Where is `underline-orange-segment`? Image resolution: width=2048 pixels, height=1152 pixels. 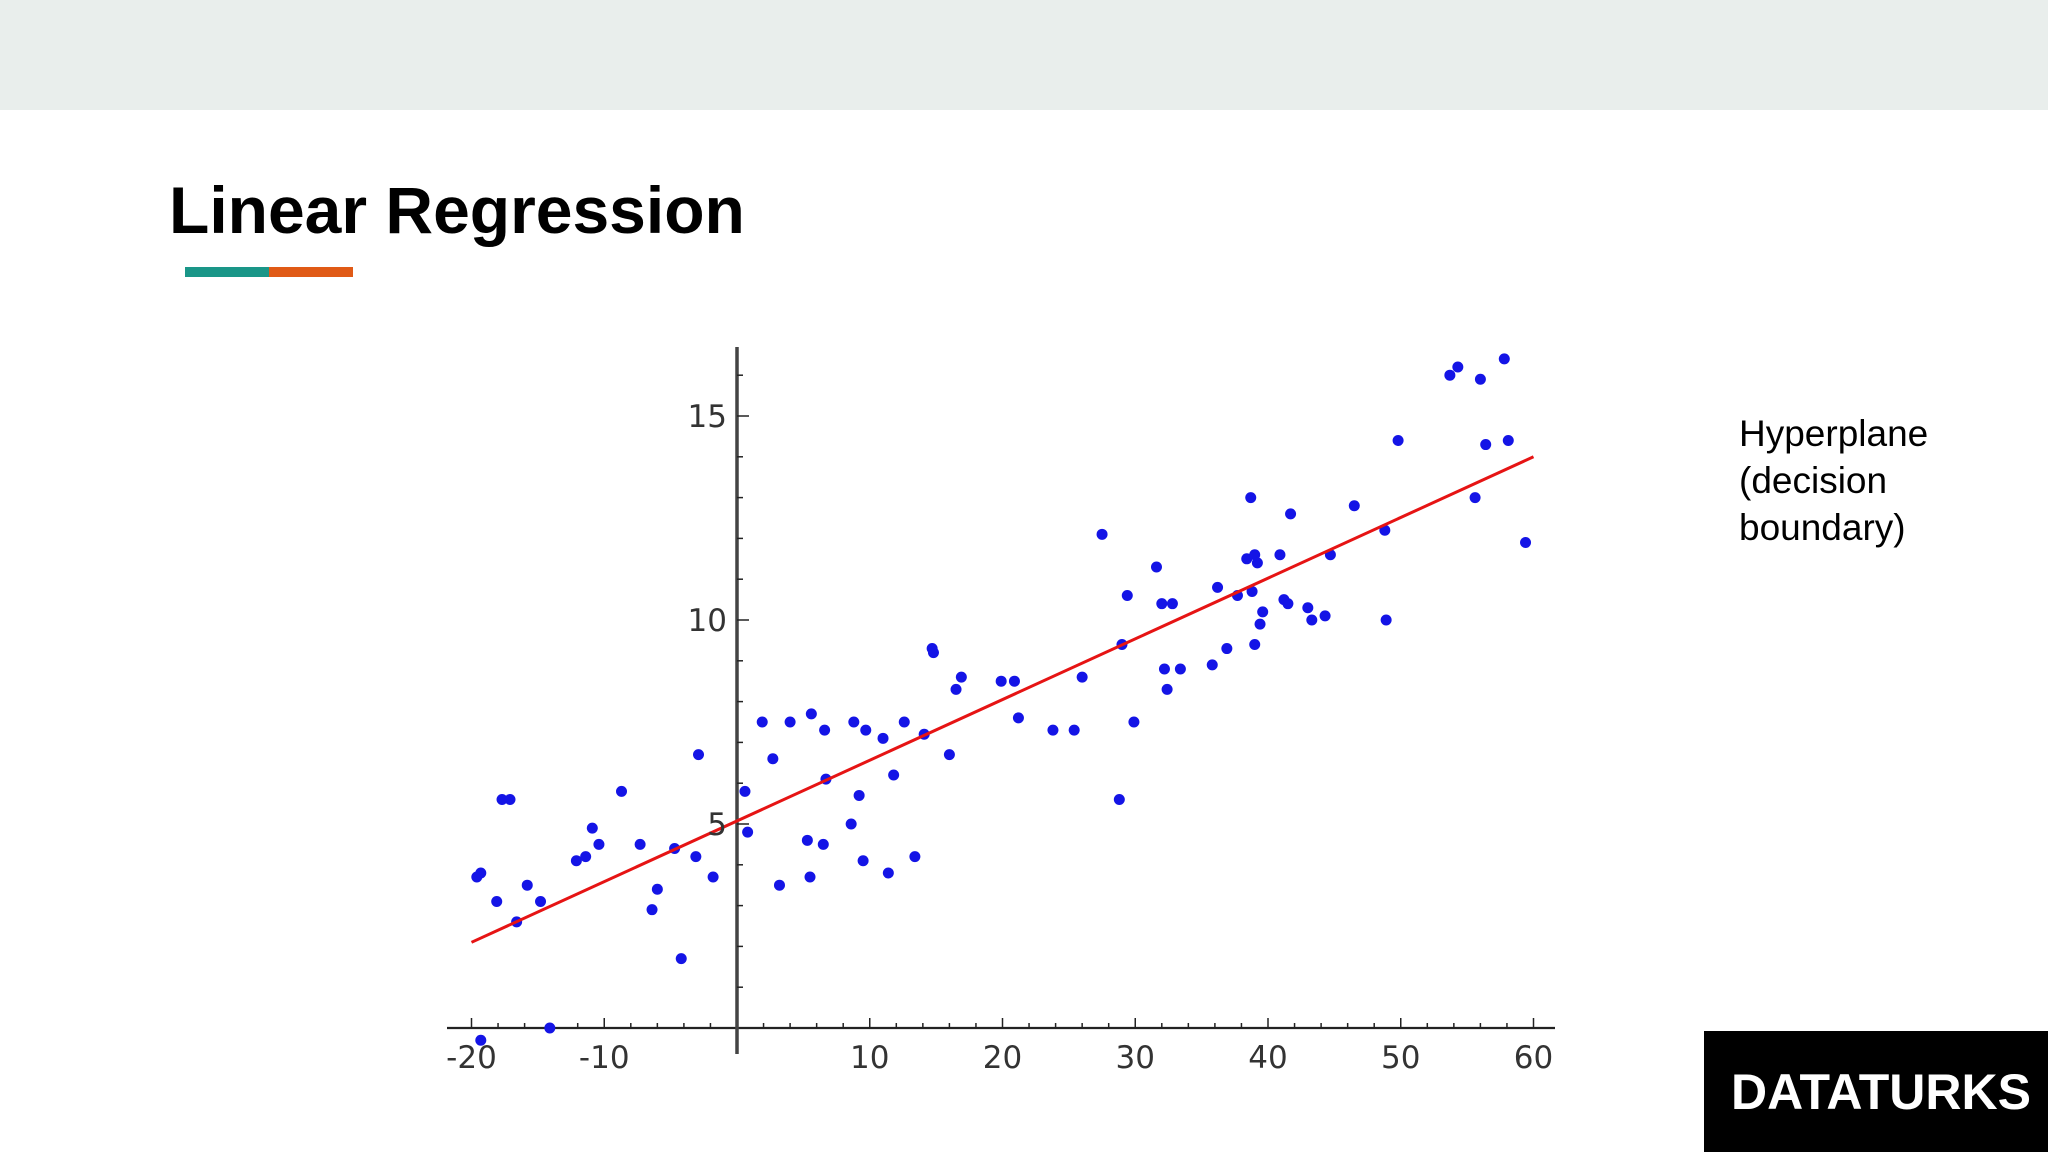
underline-orange-segment is located at coordinates (311, 272).